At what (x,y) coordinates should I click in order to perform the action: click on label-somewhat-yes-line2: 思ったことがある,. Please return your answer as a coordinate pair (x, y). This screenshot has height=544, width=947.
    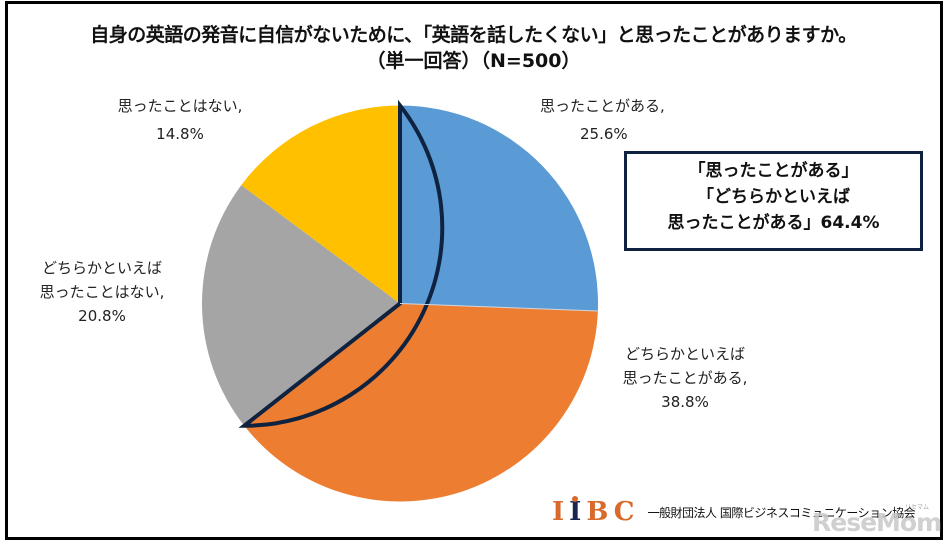
    Looking at the image, I should click on (685, 378).